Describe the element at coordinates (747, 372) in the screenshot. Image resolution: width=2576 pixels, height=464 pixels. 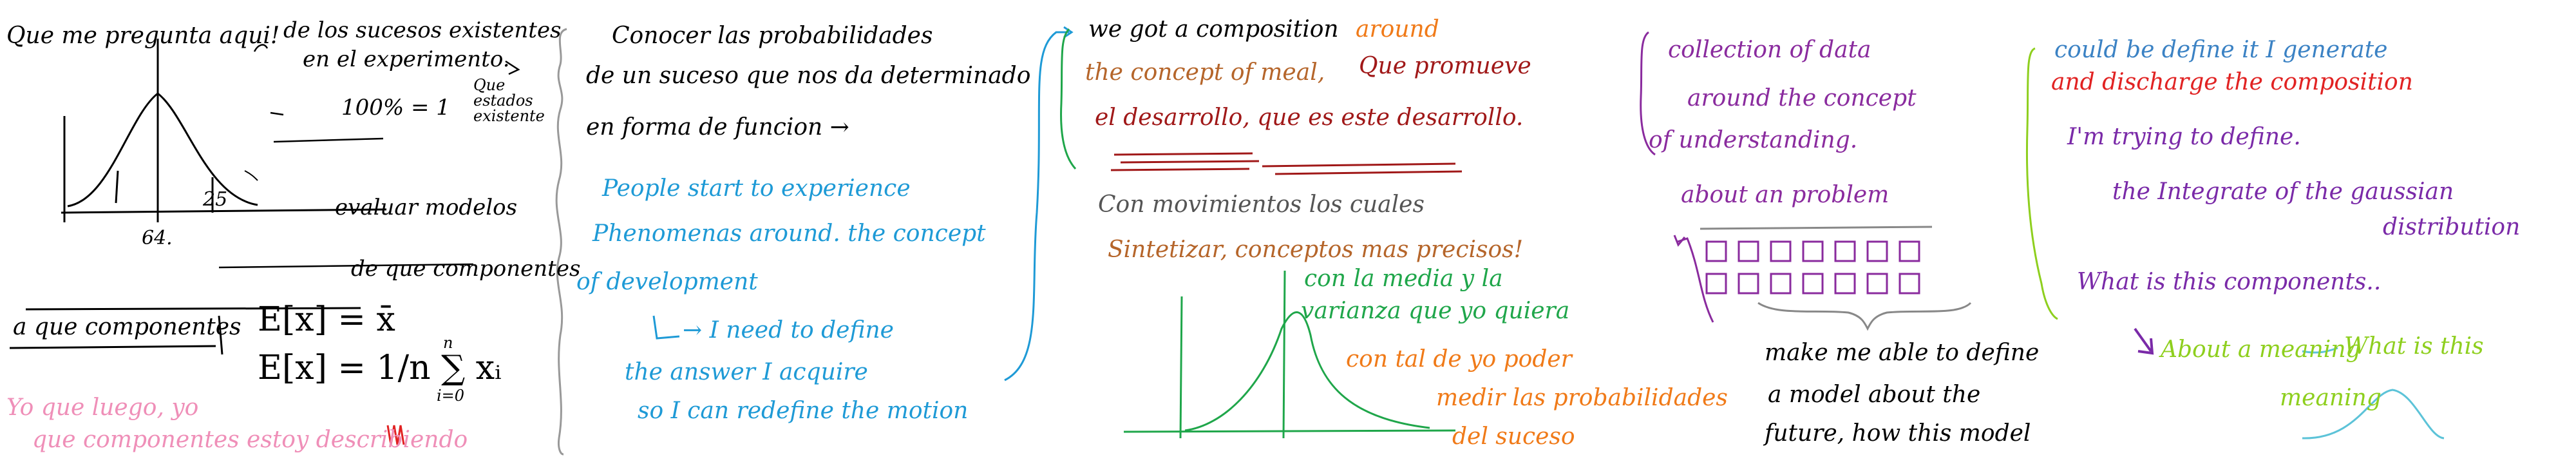
I see `note-s2-l8: the answer I acquire` at that location.